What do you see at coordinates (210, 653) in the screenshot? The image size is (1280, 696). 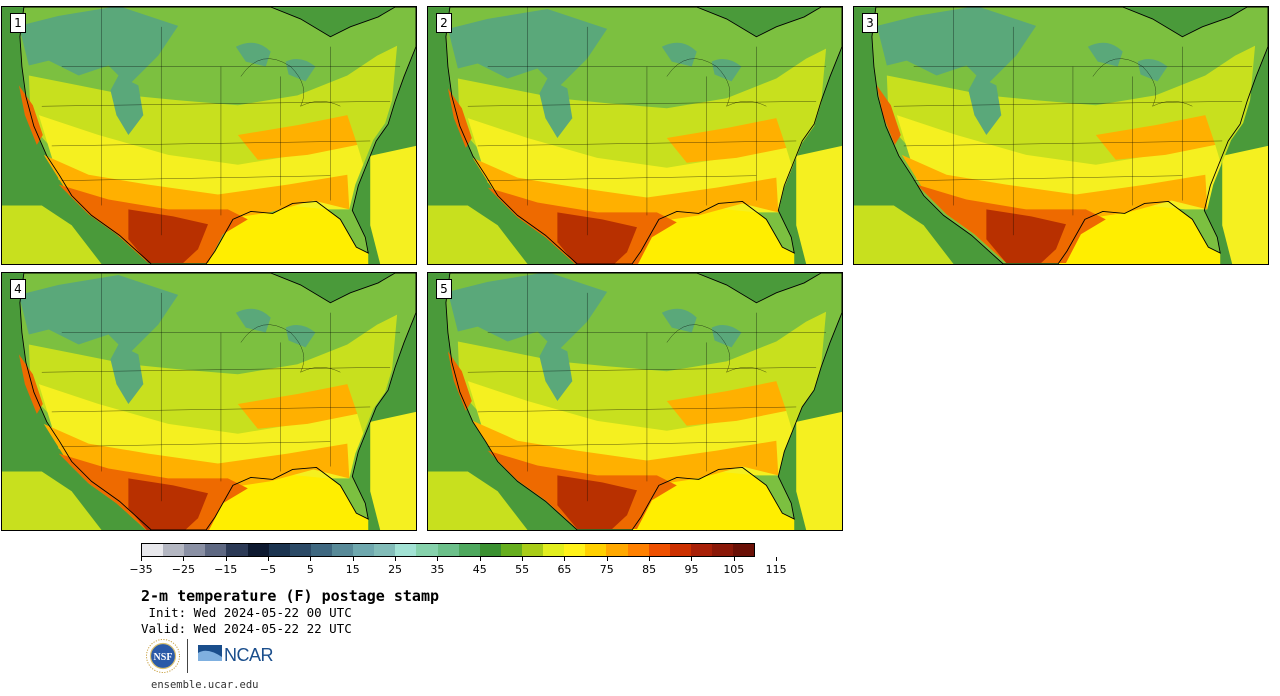 I see `ncar-mark-icon` at bounding box center [210, 653].